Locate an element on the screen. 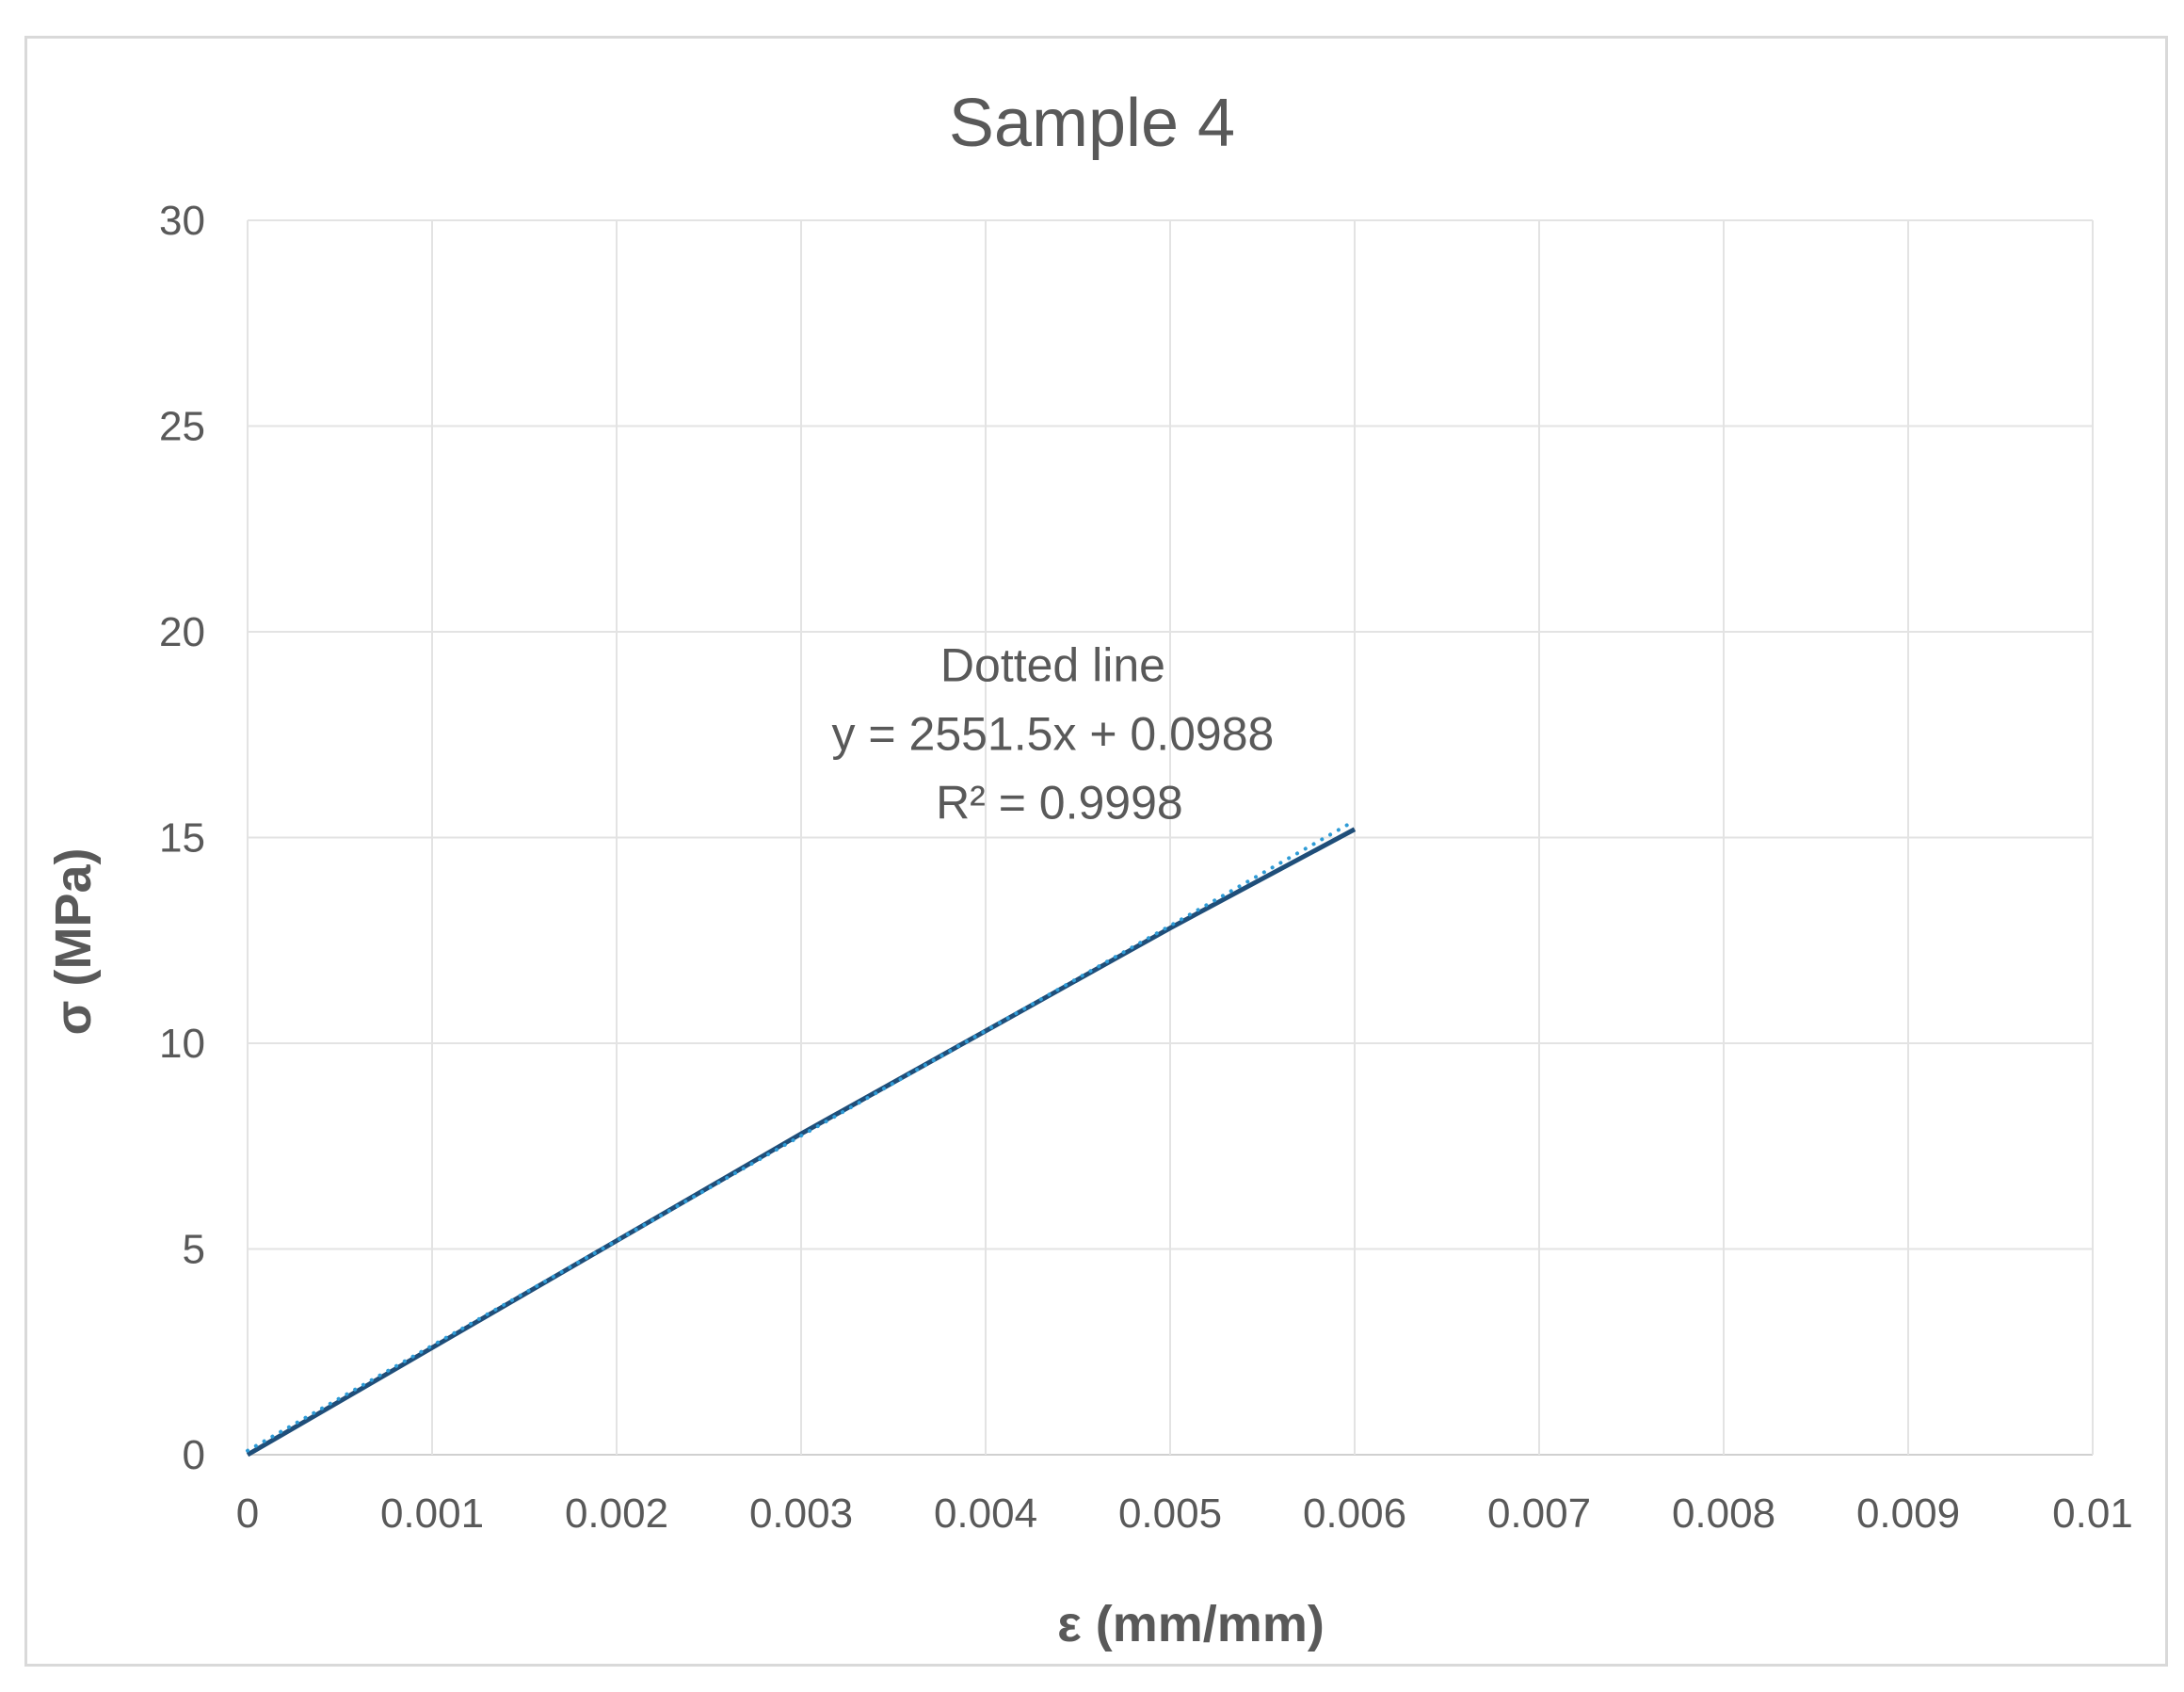 Image resolution: width=2184 pixels, height=1692 pixels. x-tick-label: 0.001 is located at coordinates (432, 1514).